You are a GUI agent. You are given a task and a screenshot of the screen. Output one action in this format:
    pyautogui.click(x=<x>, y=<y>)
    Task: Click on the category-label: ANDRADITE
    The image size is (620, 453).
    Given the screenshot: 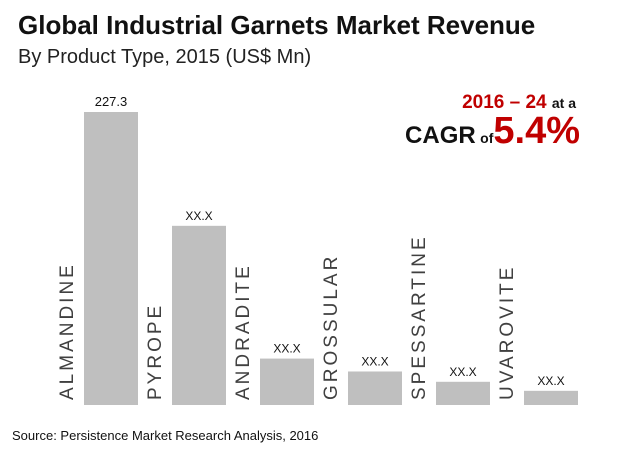 What is the action you would take?
    pyautogui.click(x=243, y=331)
    